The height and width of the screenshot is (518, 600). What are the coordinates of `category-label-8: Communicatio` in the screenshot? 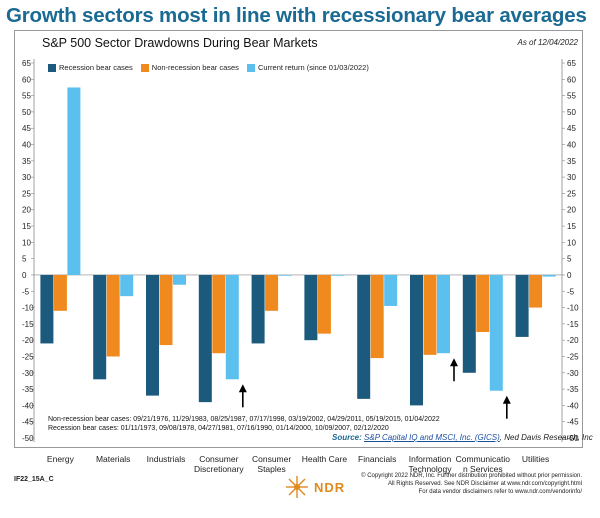 It's located at (483, 459).